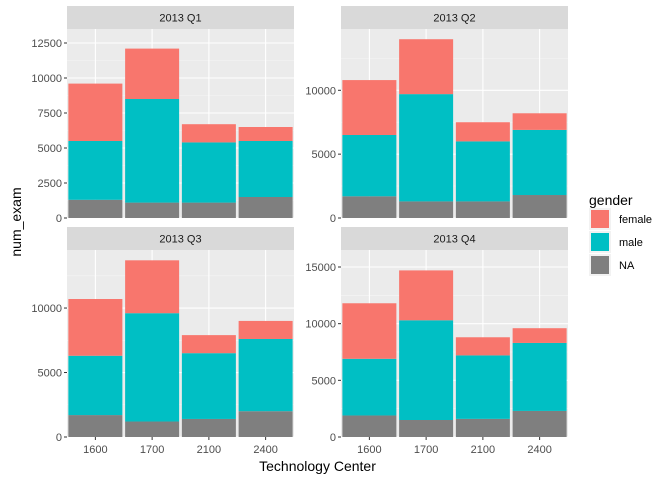  I want to click on legend-key-male, so click(600, 242).